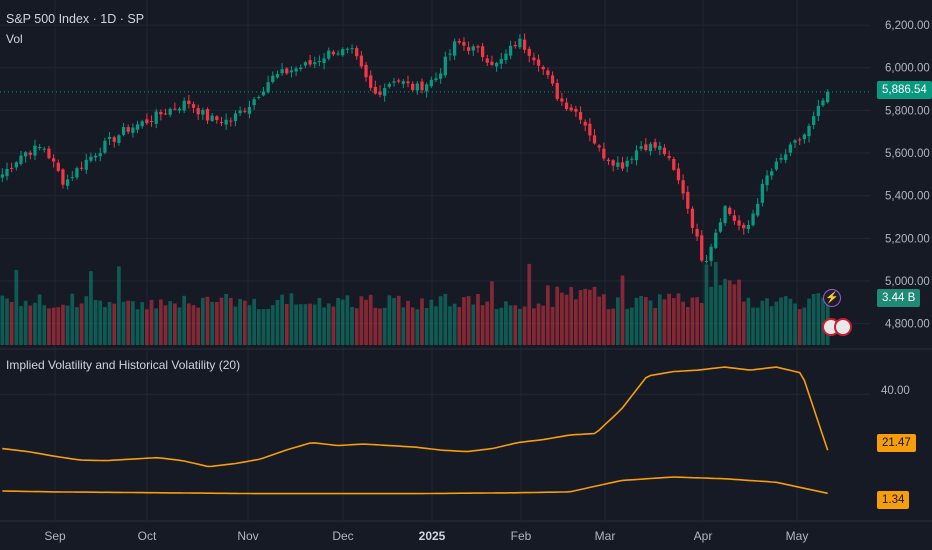 Image resolution: width=932 pixels, height=550 pixels. I want to click on time-tick-label: Feb, so click(521, 536).